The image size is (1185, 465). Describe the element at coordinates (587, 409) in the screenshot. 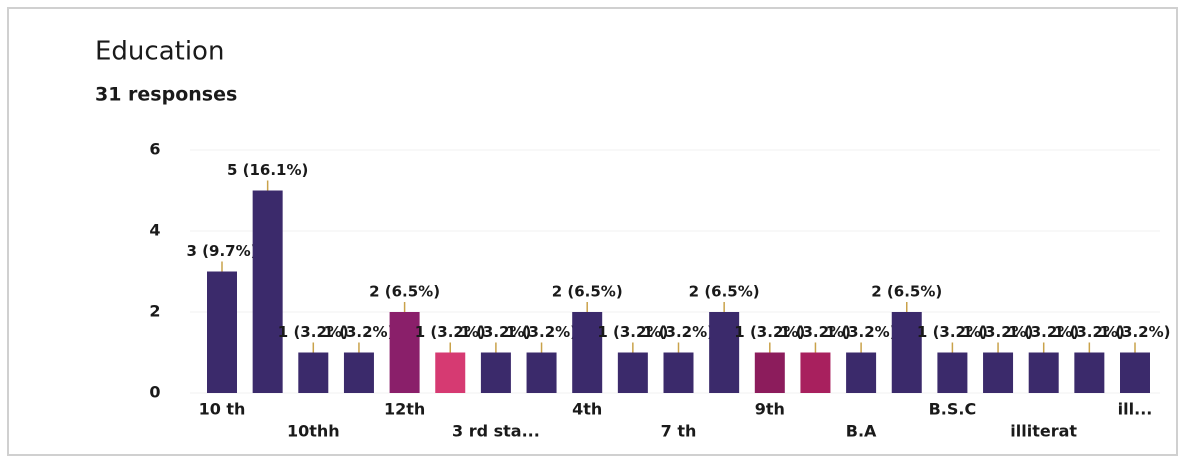

I see `x-tick-label: 4th` at that location.